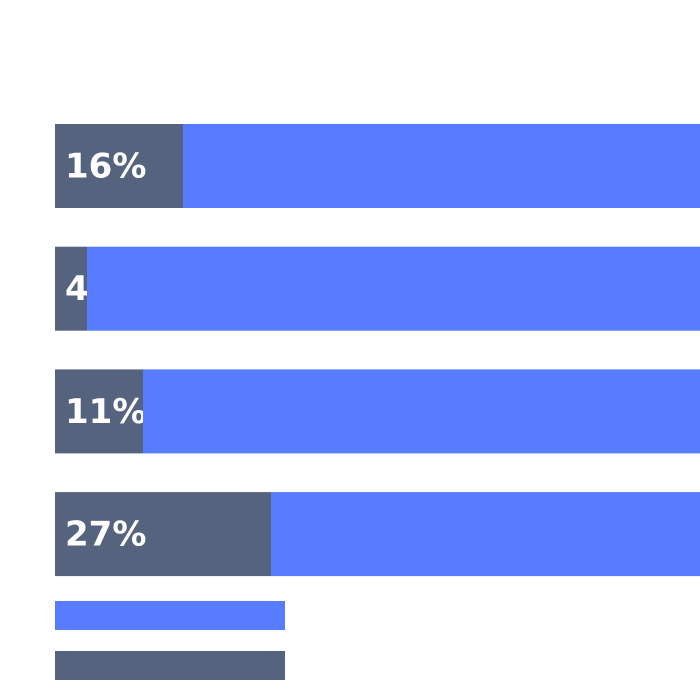  Describe the element at coordinates (105, 535) in the screenshot. I see `data-label: 27%` at that location.